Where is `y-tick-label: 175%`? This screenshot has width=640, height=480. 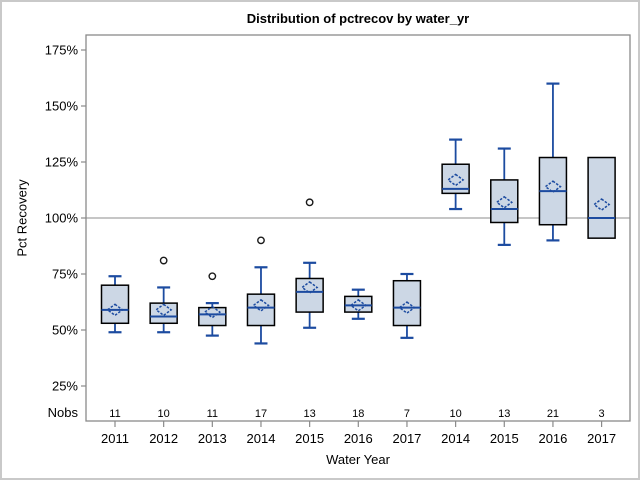 y-tick-label: 175% is located at coordinates (62, 50).